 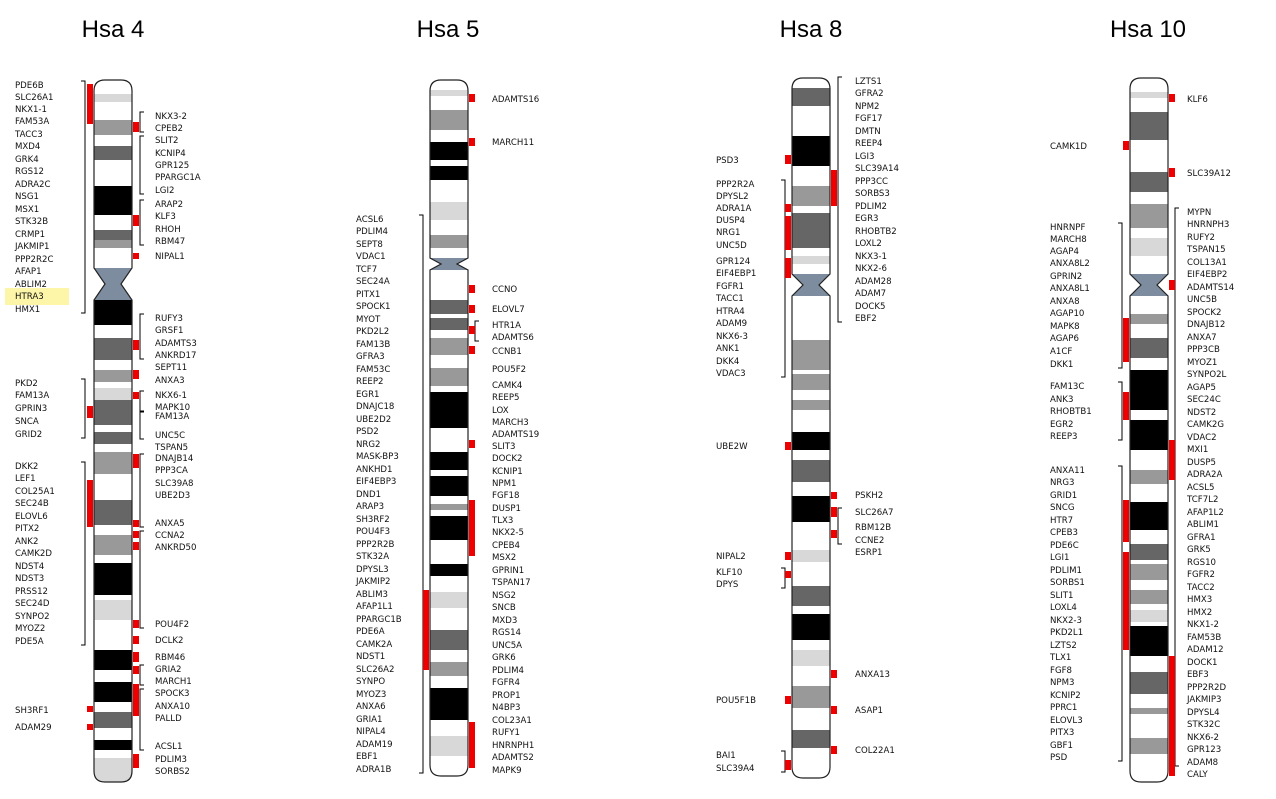 I want to click on gene-label: TSPAN5, so click(x=171, y=448).